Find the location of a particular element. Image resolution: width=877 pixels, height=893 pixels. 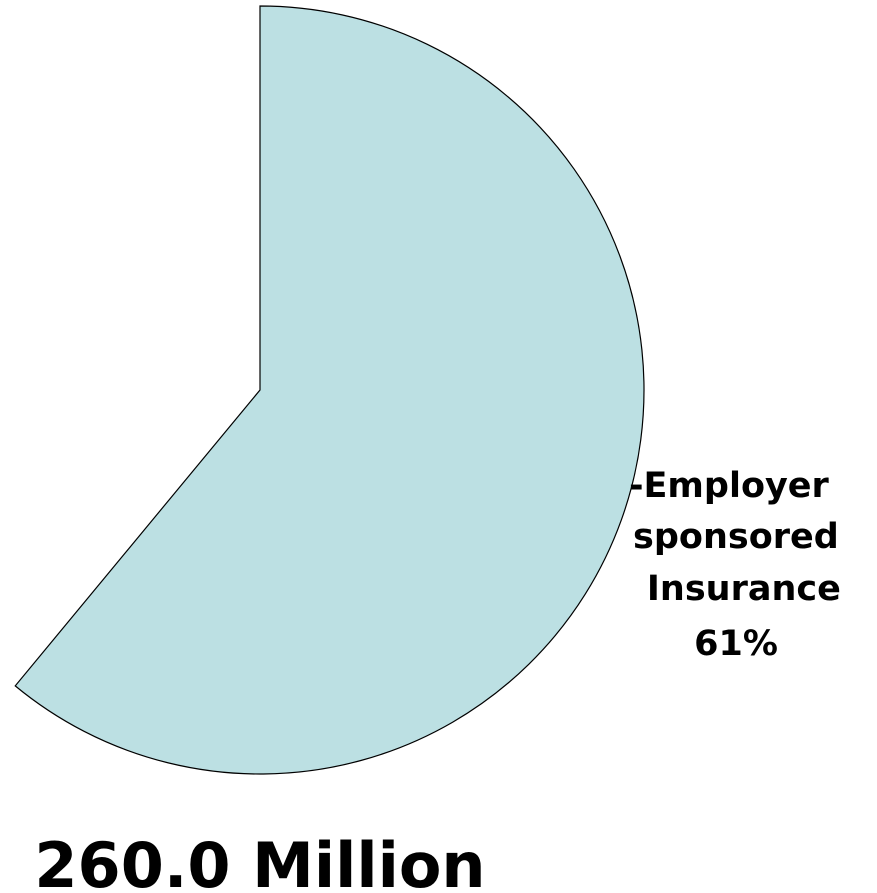

slice-label-percent: 61% is located at coordinates (736, 644).